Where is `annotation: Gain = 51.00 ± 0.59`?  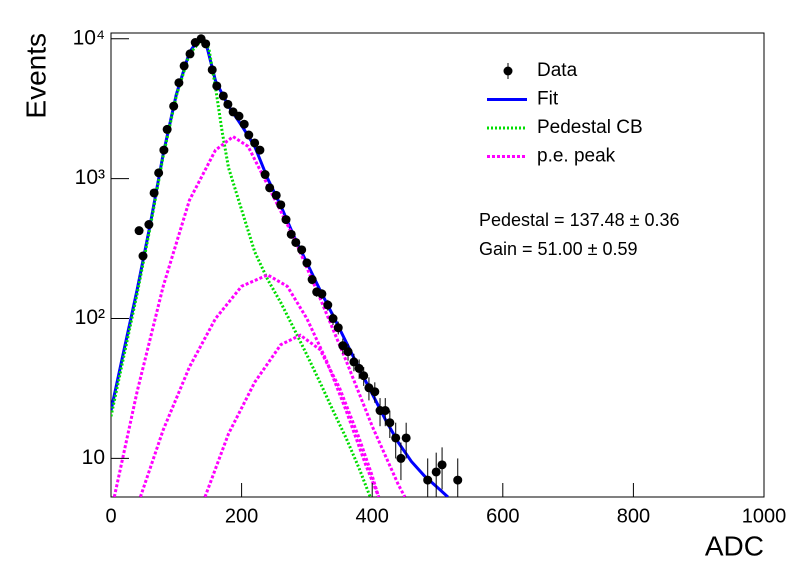
annotation: Gain = 51.00 ± 0.59 is located at coordinates (558, 249).